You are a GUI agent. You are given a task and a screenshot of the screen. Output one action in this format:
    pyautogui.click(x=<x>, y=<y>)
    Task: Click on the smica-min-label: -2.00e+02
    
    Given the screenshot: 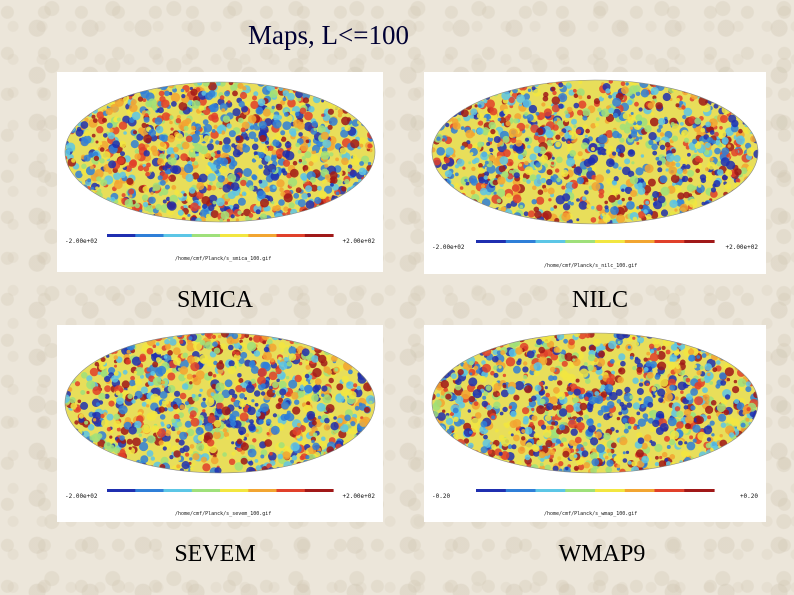 What is the action you would take?
    pyautogui.click(x=81, y=241)
    